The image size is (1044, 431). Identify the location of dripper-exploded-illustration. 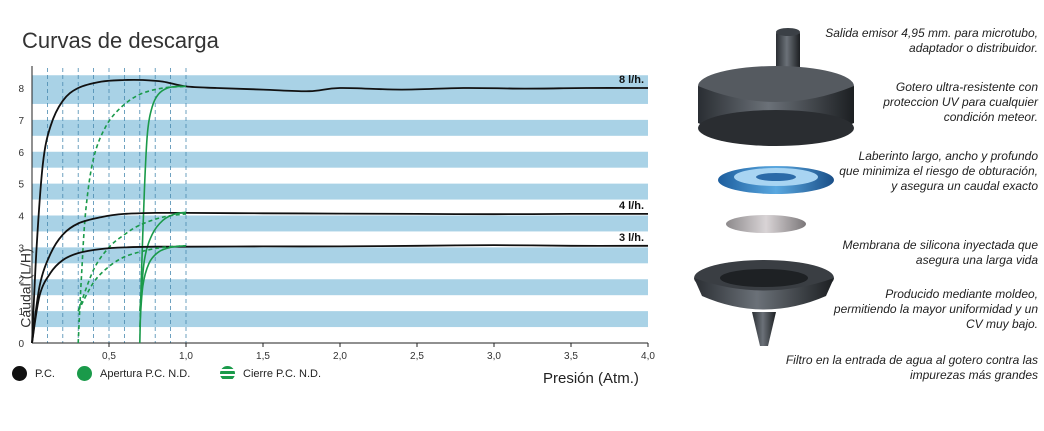
(774, 187).